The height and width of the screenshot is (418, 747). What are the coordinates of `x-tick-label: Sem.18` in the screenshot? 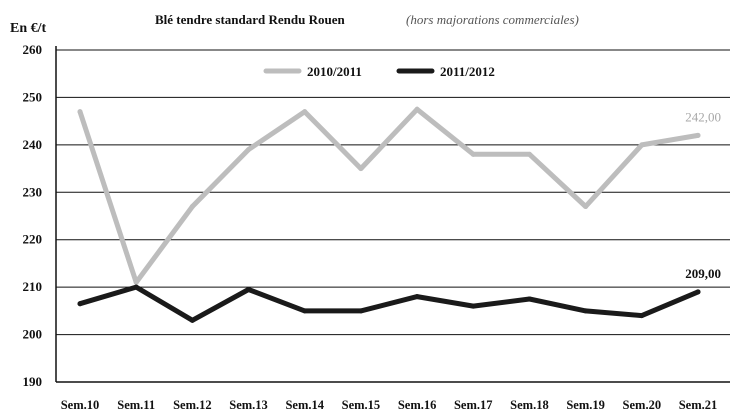 It's located at (529, 405).